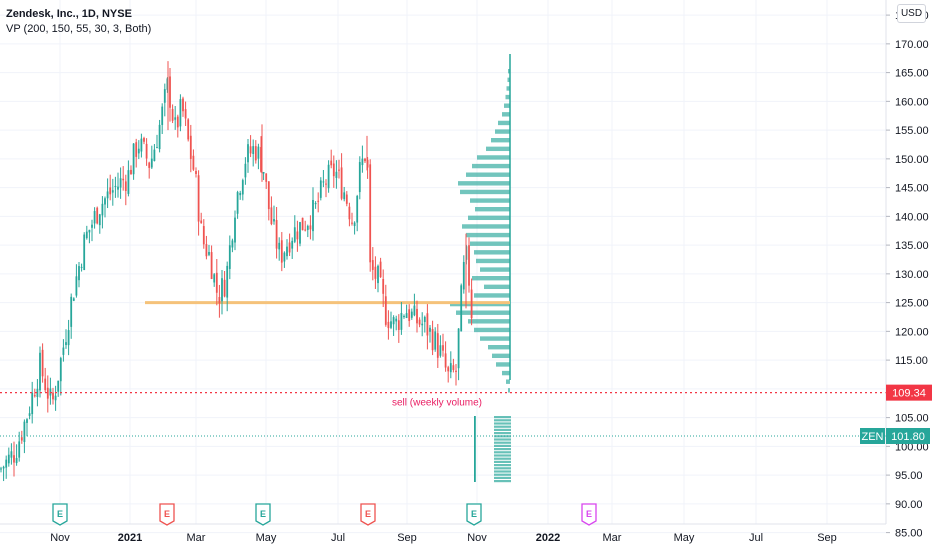  What do you see at coordinates (912, 447) in the screenshot?
I see `y-tick-label: 100.00` at bounding box center [912, 447].